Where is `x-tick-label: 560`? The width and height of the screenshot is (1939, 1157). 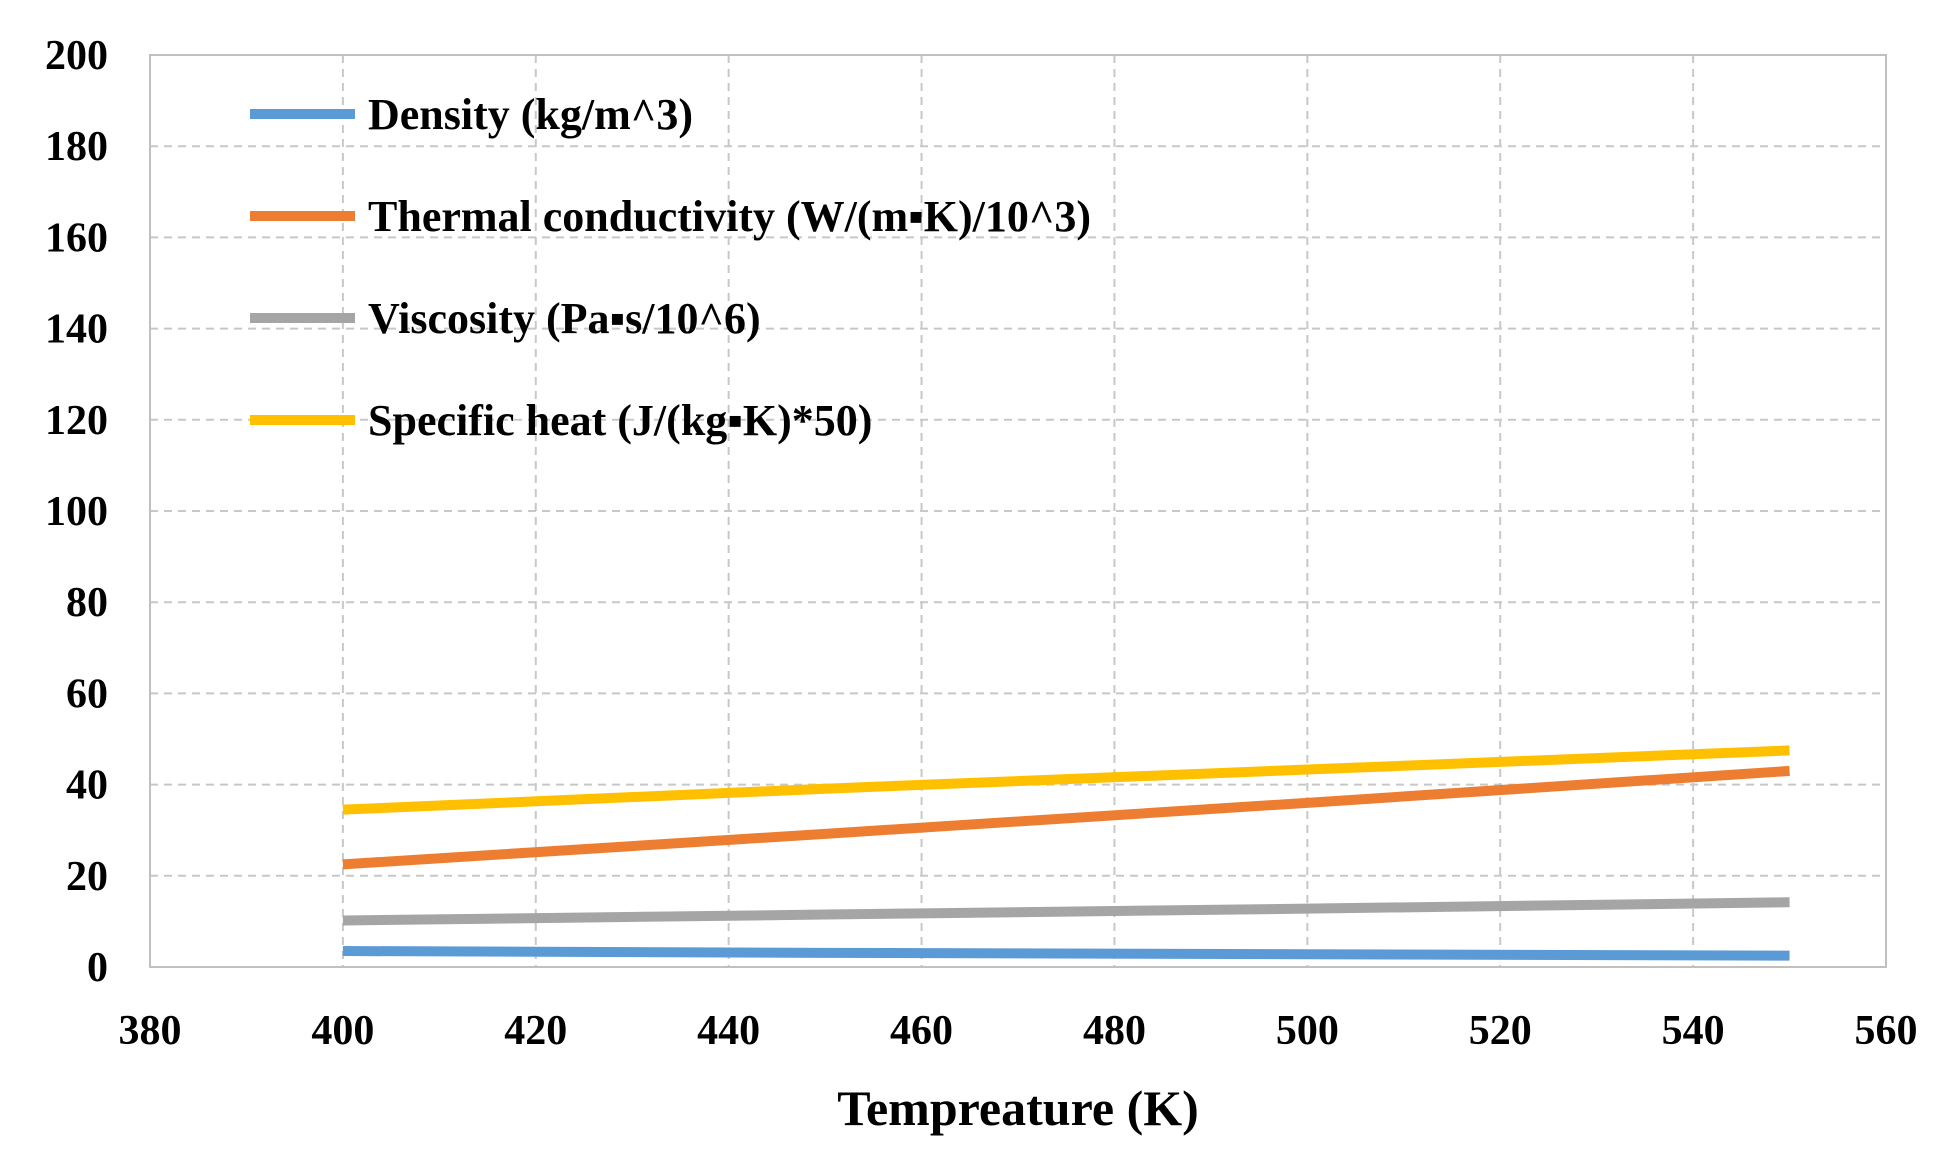
x-tick-label: 560 is located at coordinates (1886, 1031).